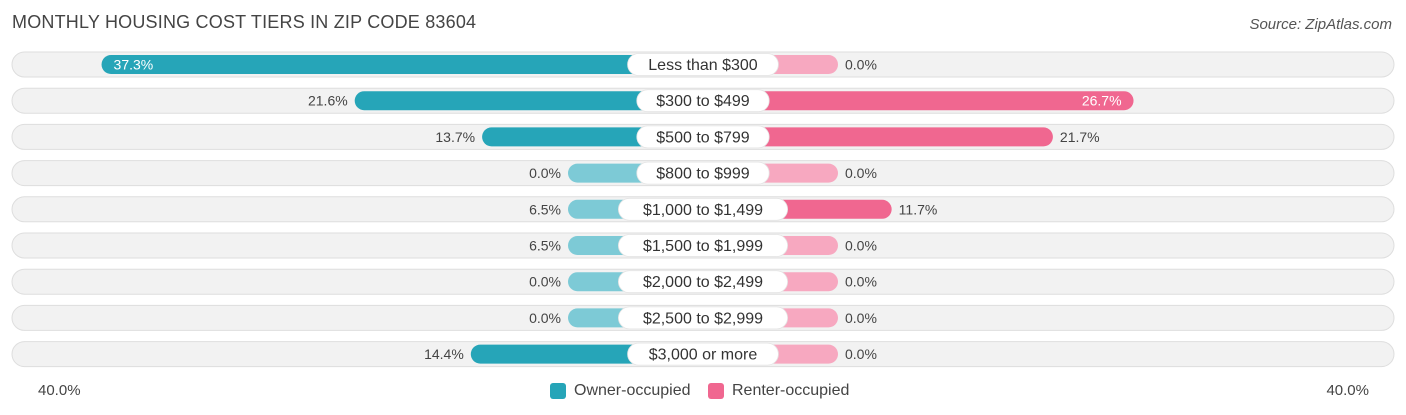 This screenshot has width=1406, height=415. What do you see at coordinates (1080, 137) in the screenshot?
I see `renter-value-label: 21.7%` at bounding box center [1080, 137].